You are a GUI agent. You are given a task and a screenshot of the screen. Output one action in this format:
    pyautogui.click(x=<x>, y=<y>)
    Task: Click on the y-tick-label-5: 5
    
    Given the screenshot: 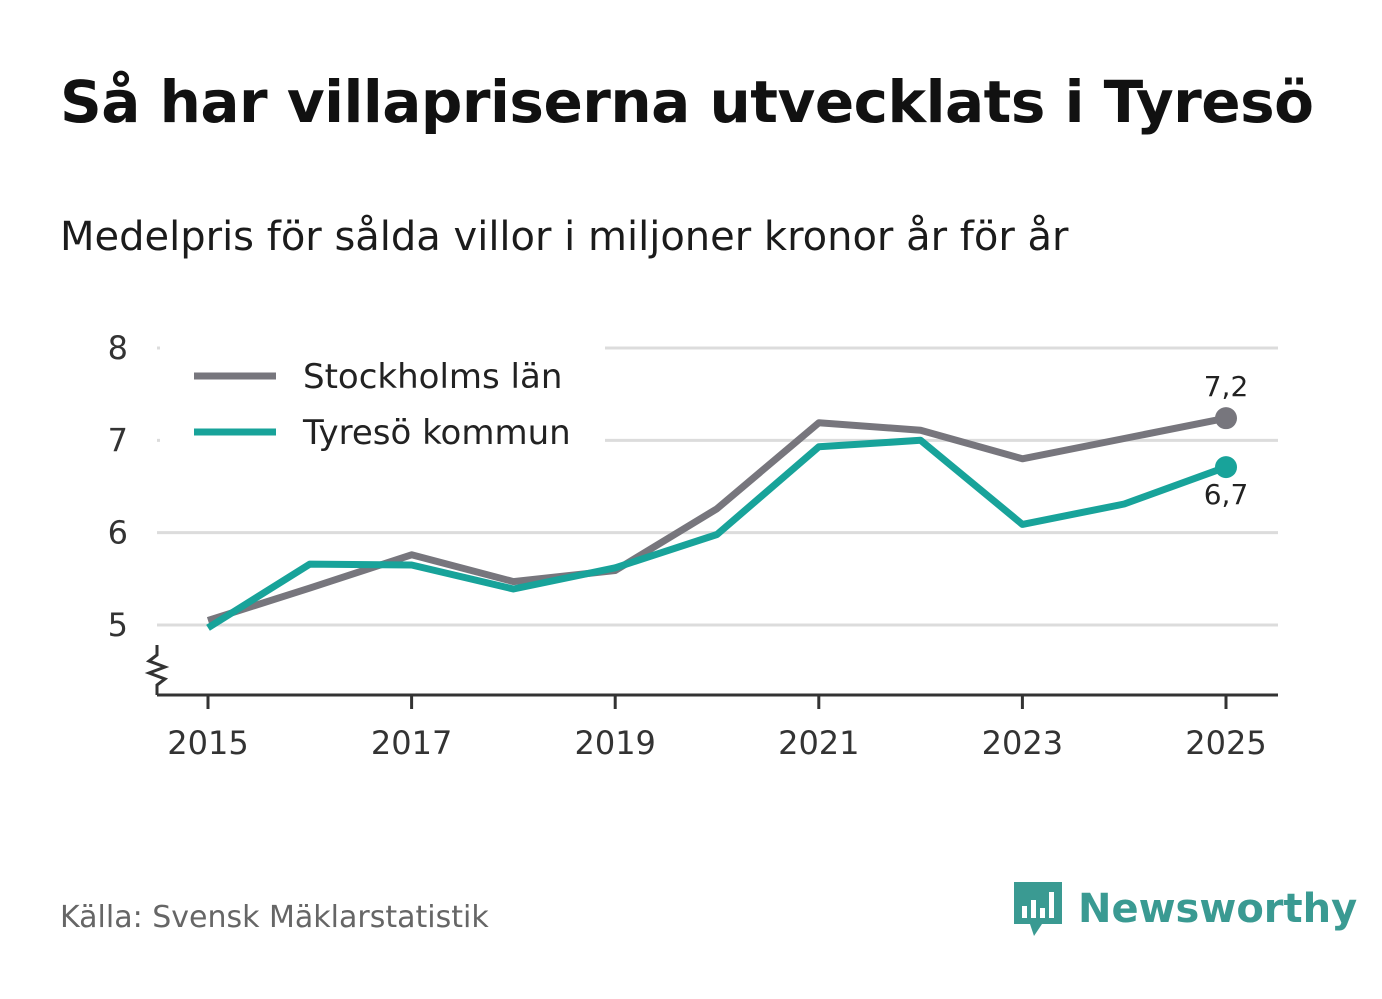 What is the action you would take?
    pyautogui.click(x=118, y=625)
    